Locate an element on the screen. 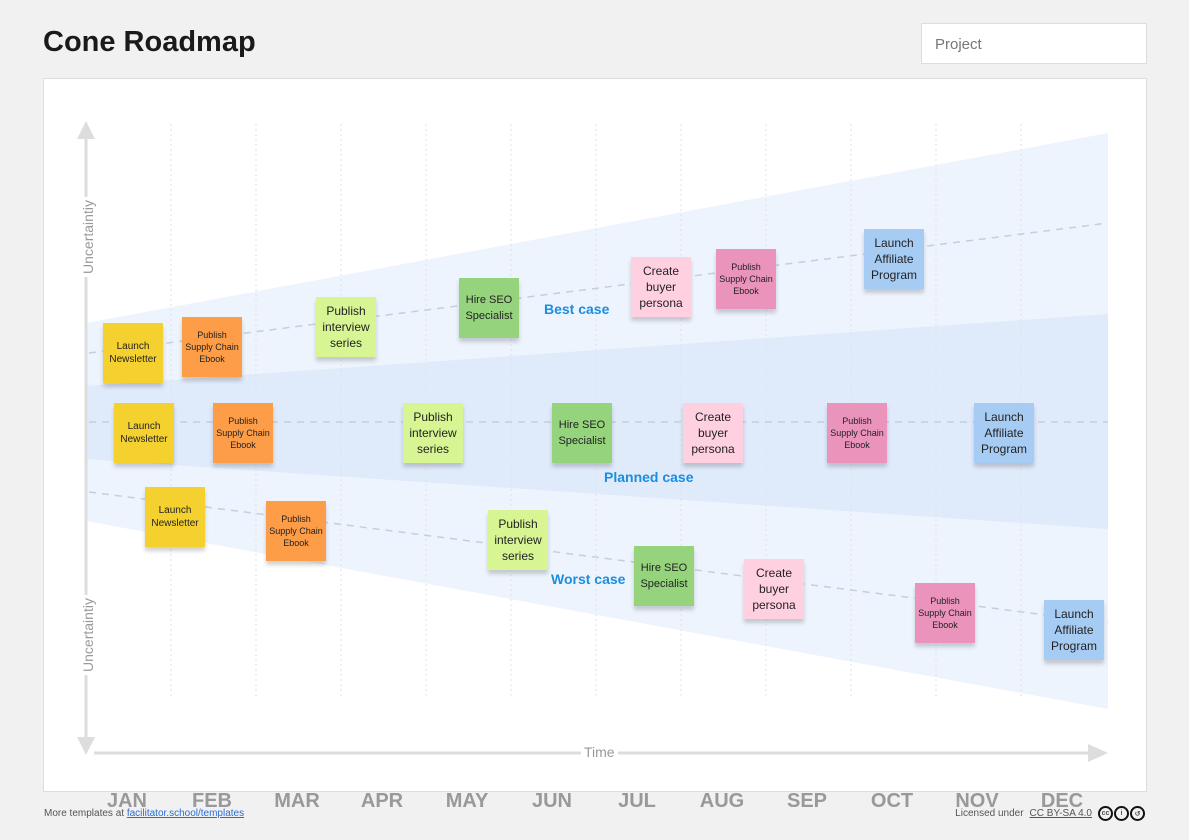  month-label: AUG is located at coordinates (722, 801).